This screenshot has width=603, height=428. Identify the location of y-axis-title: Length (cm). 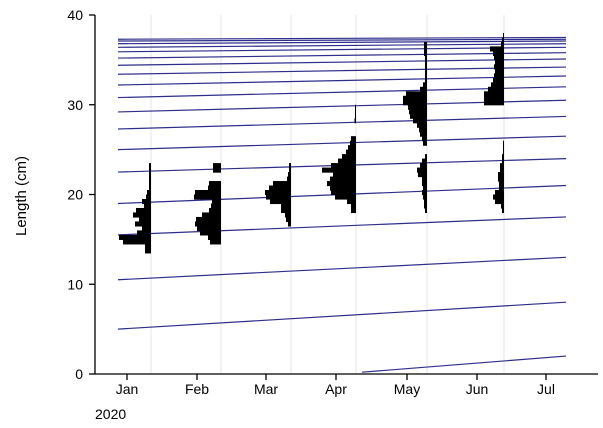
(21, 196).